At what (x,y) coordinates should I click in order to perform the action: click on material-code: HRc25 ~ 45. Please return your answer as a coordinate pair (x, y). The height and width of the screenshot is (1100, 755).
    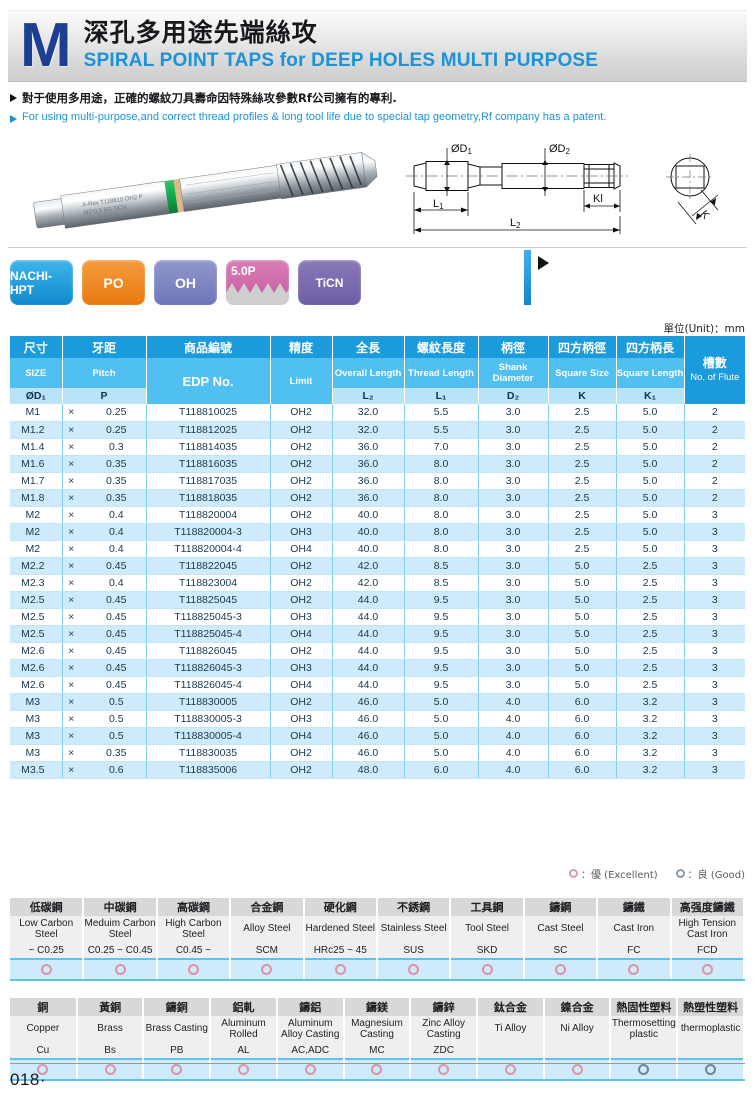
    Looking at the image, I should click on (340, 951).